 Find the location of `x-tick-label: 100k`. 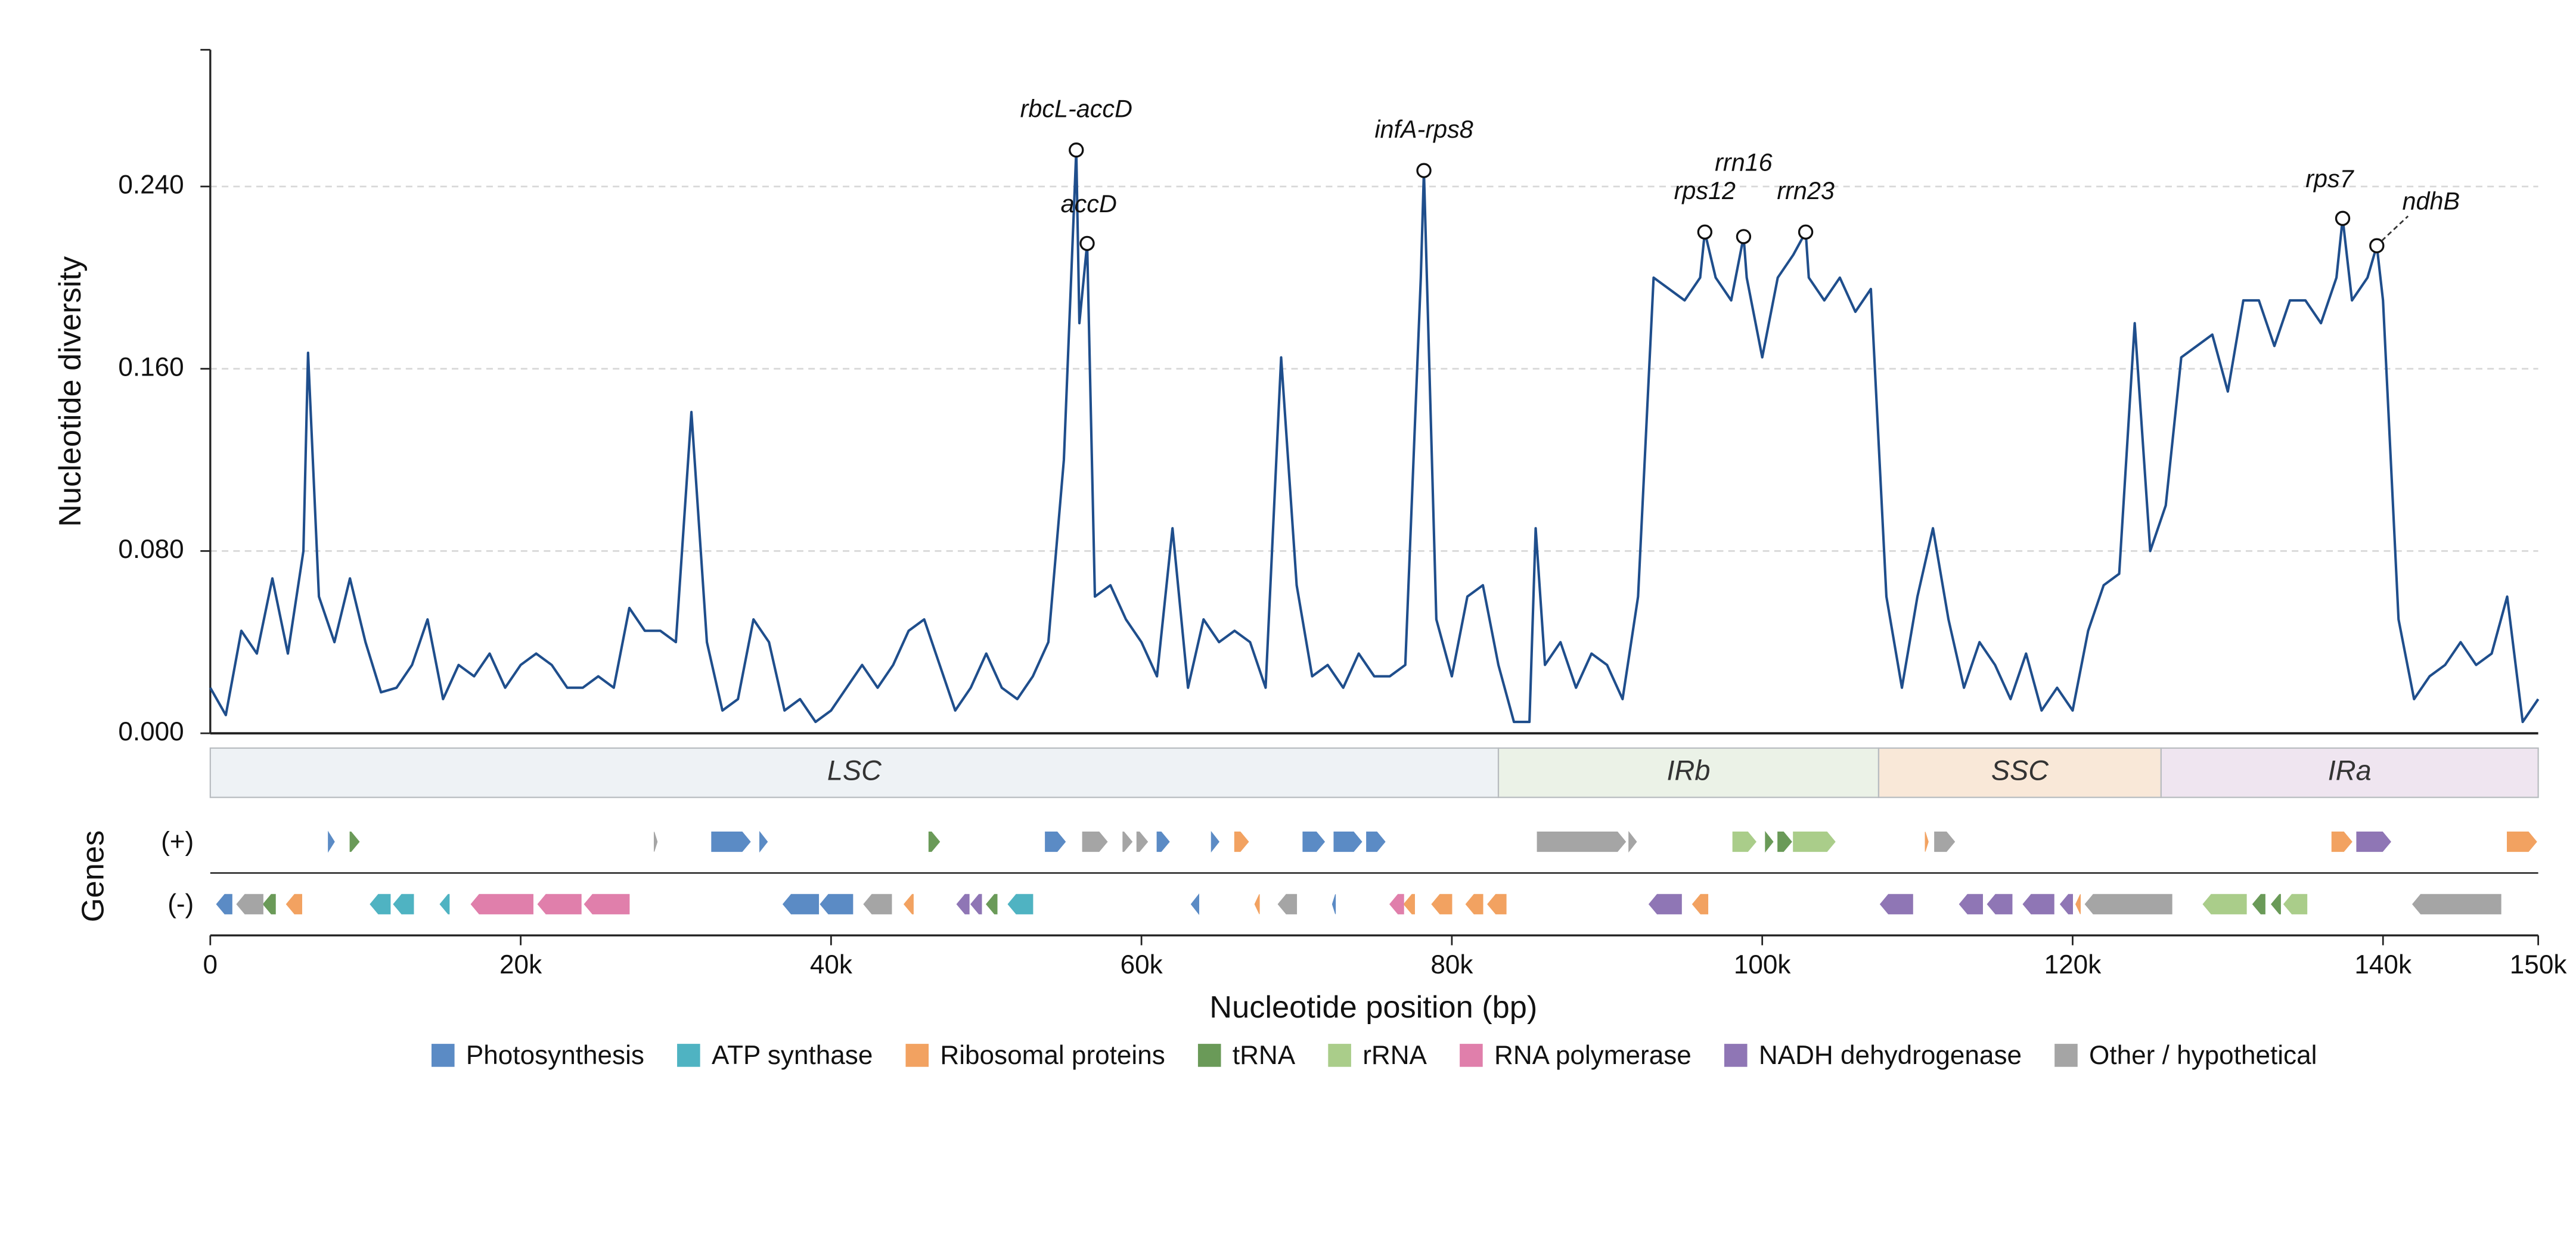

x-tick-label: 100k is located at coordinates (1763, 964).